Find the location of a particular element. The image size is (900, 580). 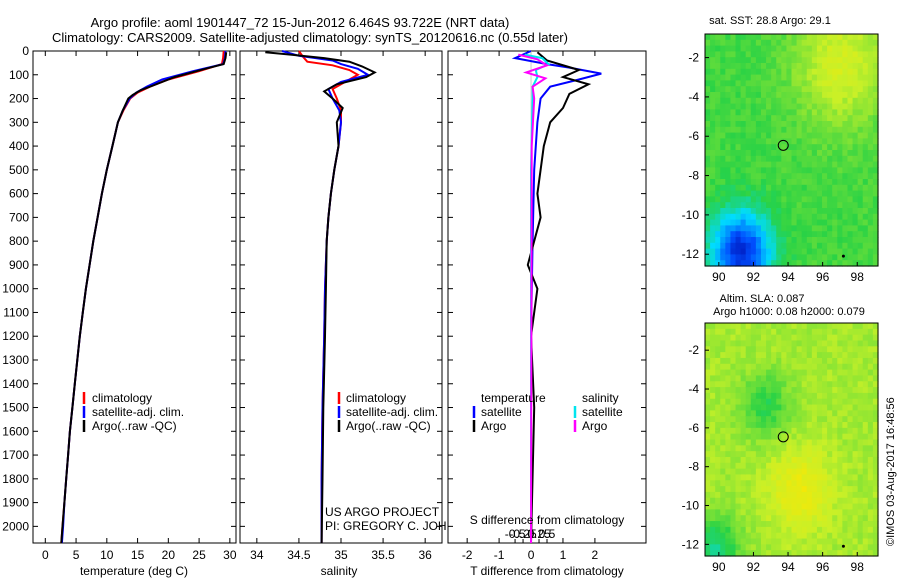

legend-satellite-label: satellite-adj. clim. is located at coordinates (392, 412).